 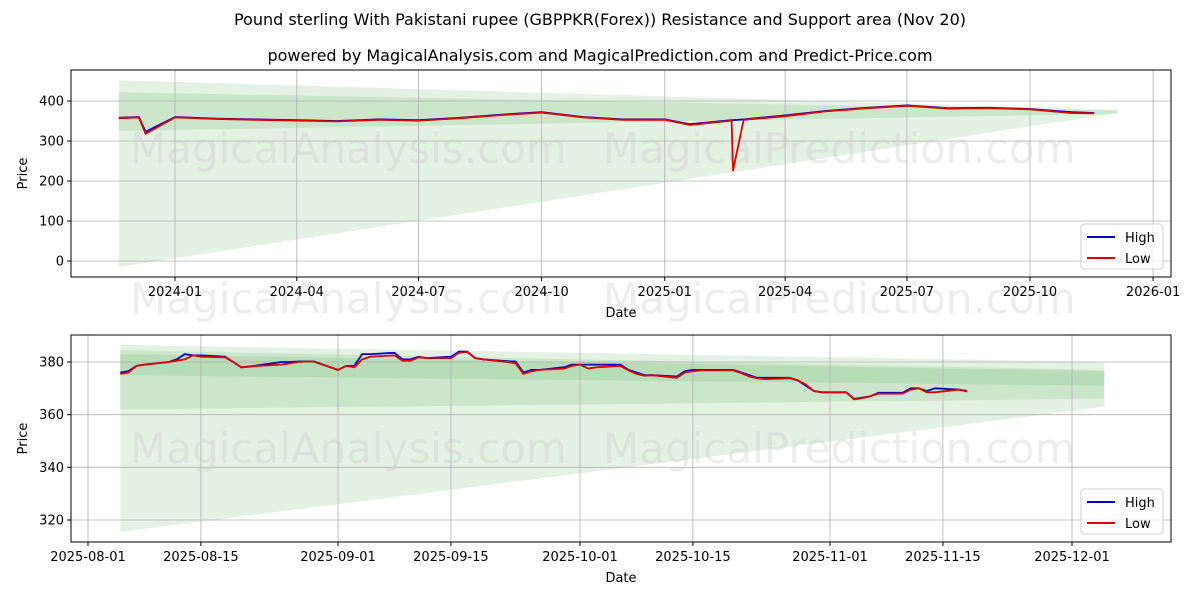 I want to click on y-tick-label: 340, so click(x=51, y=468).